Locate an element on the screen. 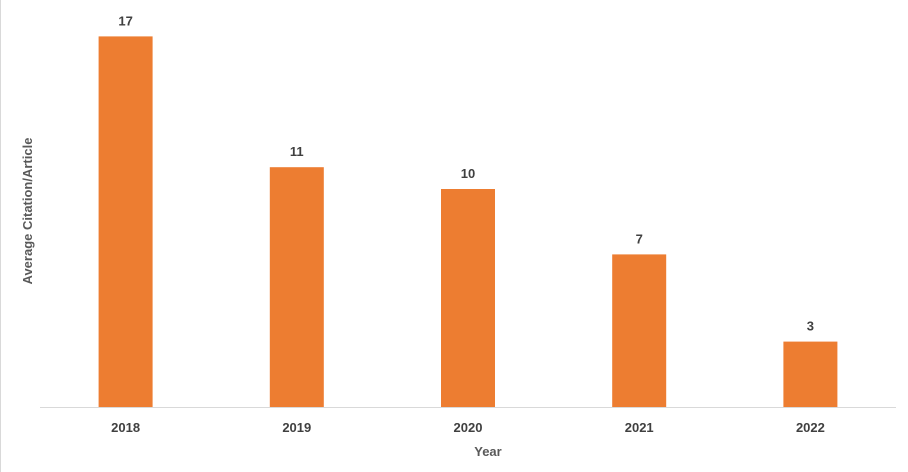 Image resolution: width=908 pixels, height=472 pixels. x-tick-labels: 2018 2019 2020 2021 2022 is located at coordinates (468, 427).